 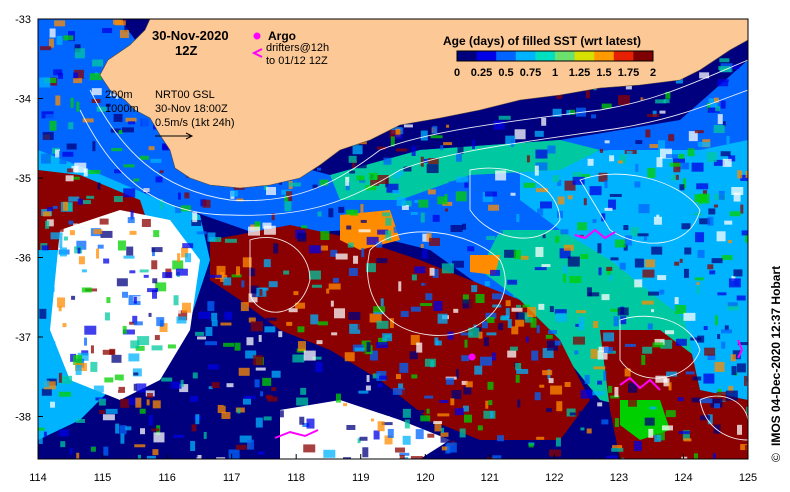 What do you see at coordinates (628, 73) in the screenshot?
I see `colorbar-tick-label: 1.75` at bounding box center [628, 73].